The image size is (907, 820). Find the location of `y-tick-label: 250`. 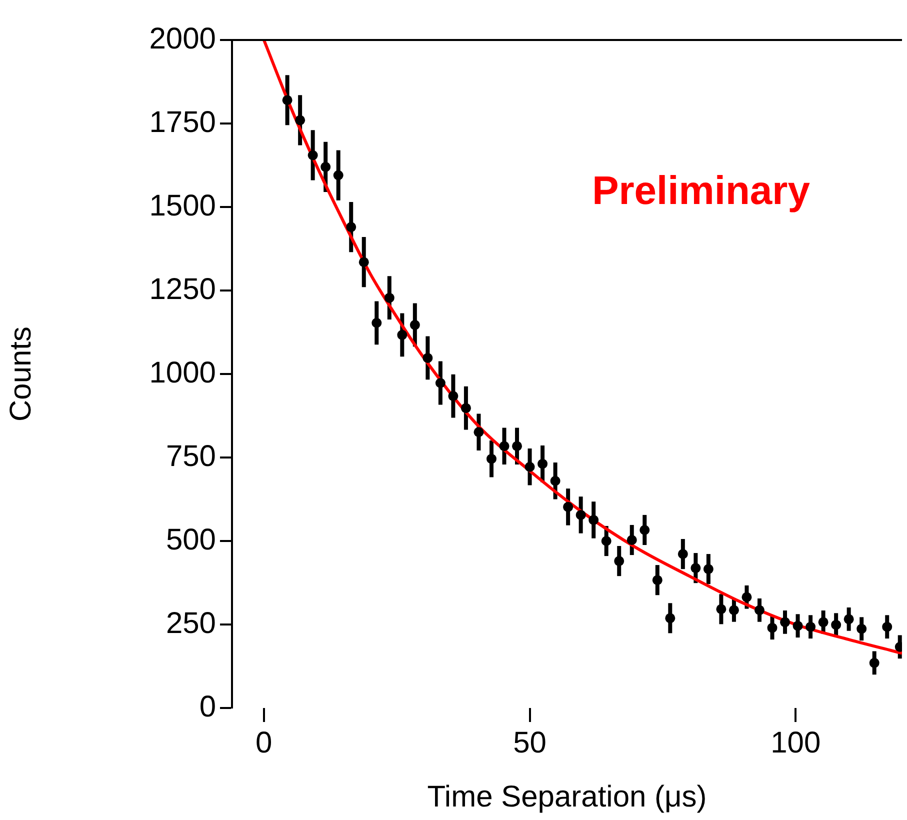

y-tick-label: 250 is located at coordinates (191, 623).